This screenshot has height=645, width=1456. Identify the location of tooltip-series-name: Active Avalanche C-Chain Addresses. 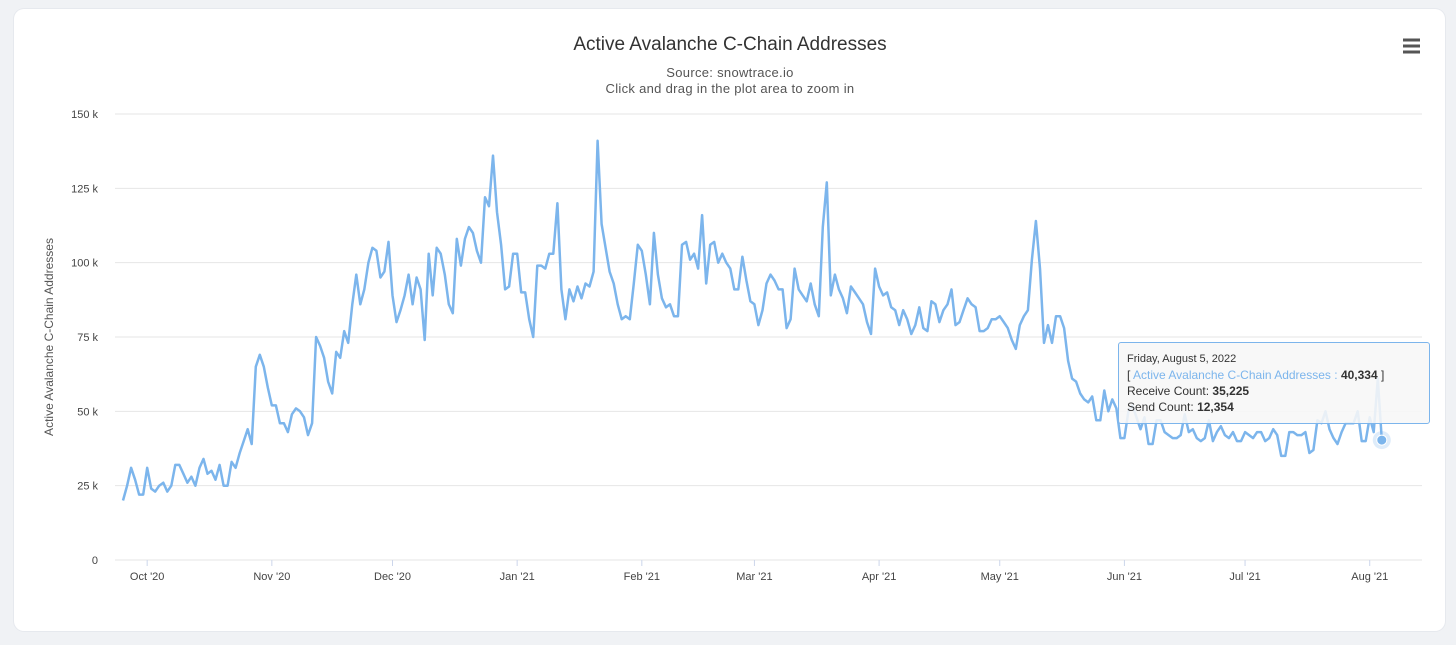
(1232, 375).